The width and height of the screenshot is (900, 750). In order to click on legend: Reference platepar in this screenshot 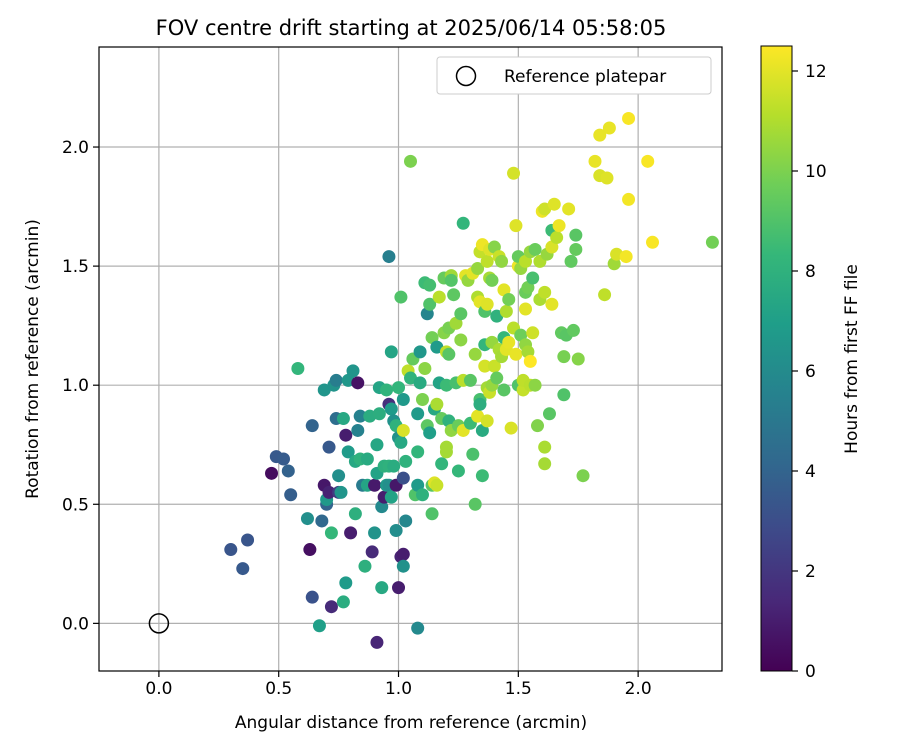, I will do `click(574, 75)`.